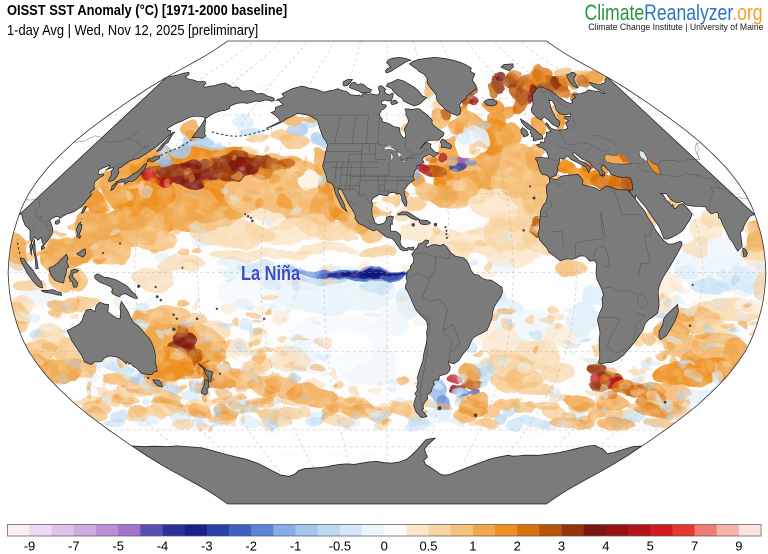 The width and height of the screenshot is (768, 554). Describe the element at coordinates (74, 546) in the screenshot. I see `svg-text: -7` at that location.